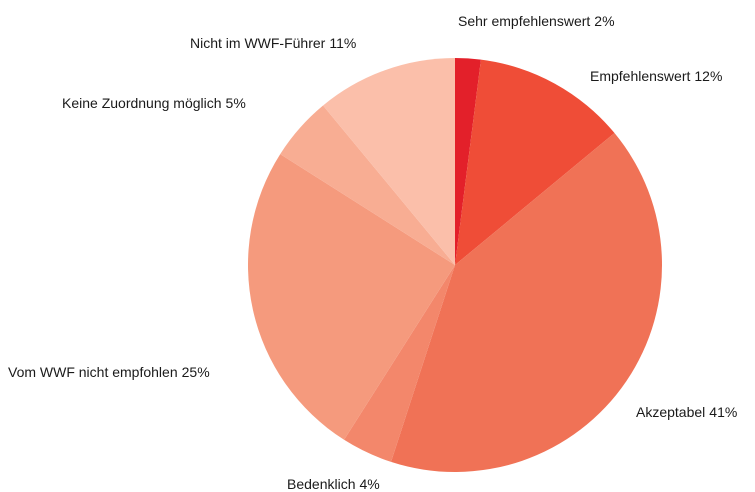 The image size is (755, 492). I want to click on slice-value: 5%, so click(236, 103).